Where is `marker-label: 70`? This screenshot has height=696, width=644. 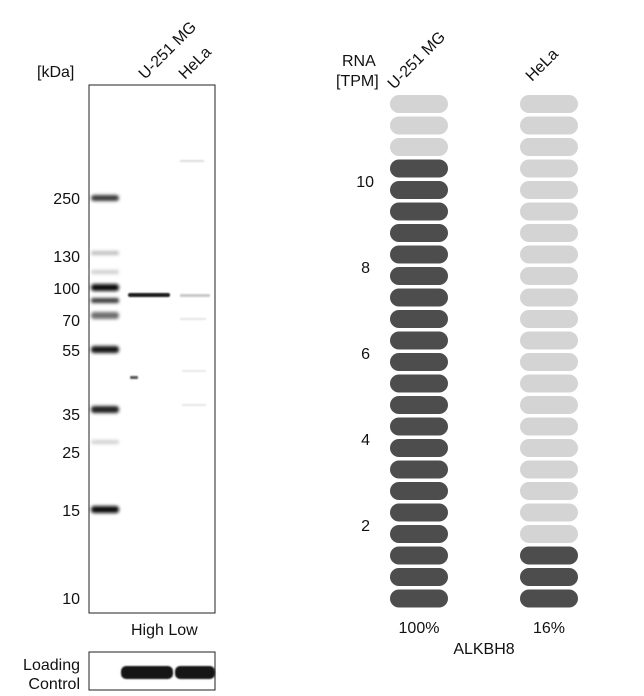 marker-label: 70 is located at coordinates (71, 321).